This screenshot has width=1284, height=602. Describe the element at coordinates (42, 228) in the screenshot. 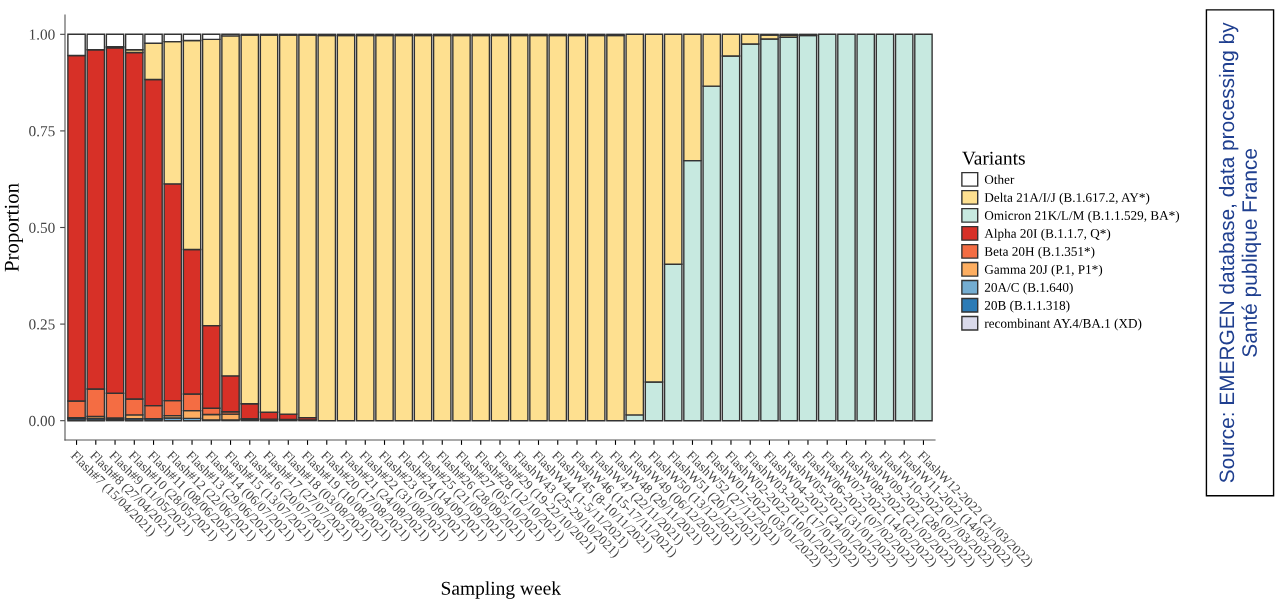

I see `y-tick-label: 0.50` at that location.